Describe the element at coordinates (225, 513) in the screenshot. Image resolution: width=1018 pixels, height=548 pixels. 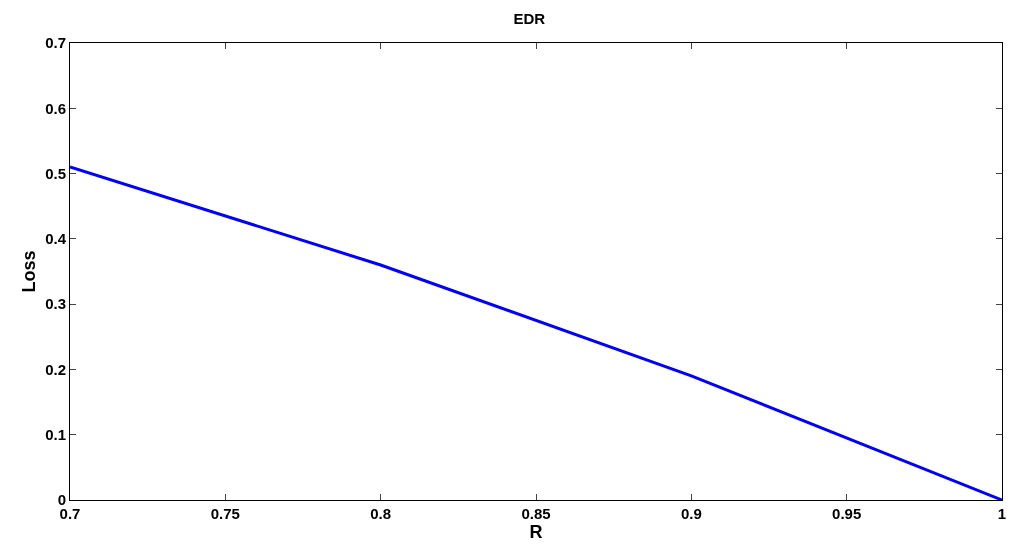
I see `x-tick-label: 0.75` at that location.